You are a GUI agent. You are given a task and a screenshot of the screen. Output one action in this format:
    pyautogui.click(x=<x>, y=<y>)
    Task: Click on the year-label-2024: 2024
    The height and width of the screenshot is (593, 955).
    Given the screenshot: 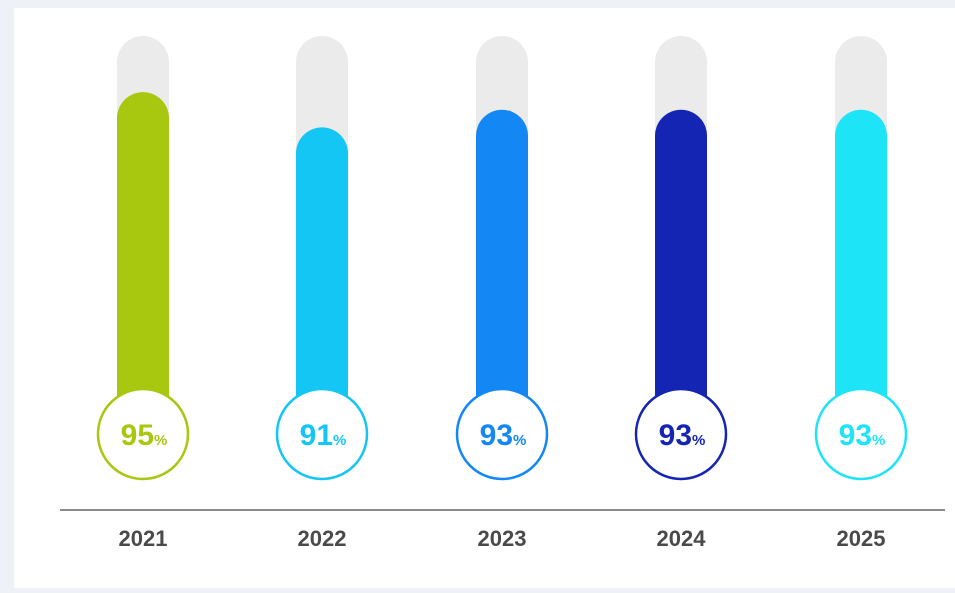 What is the action you would take?
    pyautogui.click(x=682, y=538)
    